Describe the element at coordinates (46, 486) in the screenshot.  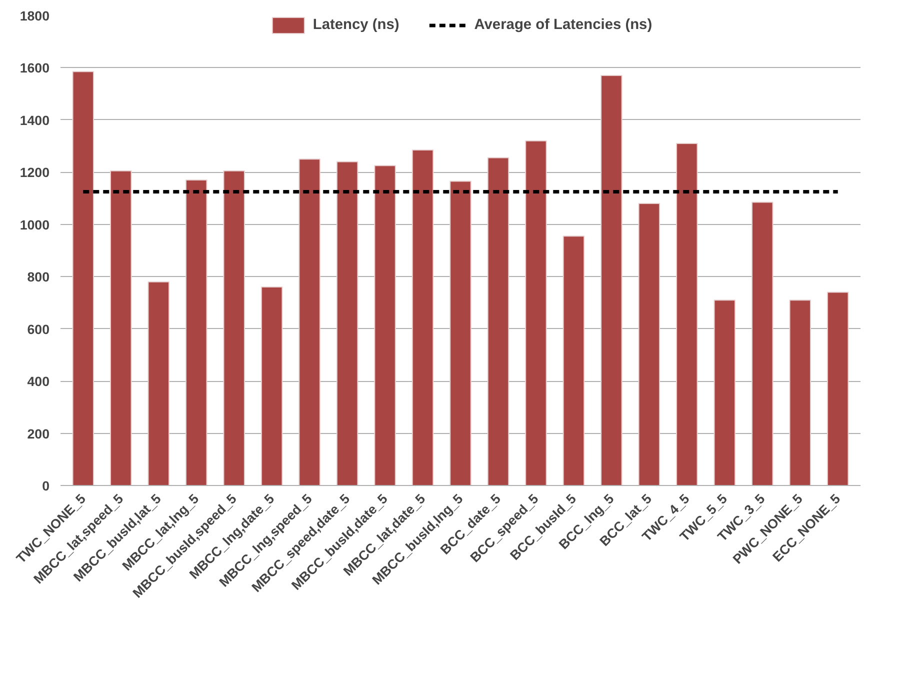
I see `y-tick-label: 0` at that location.